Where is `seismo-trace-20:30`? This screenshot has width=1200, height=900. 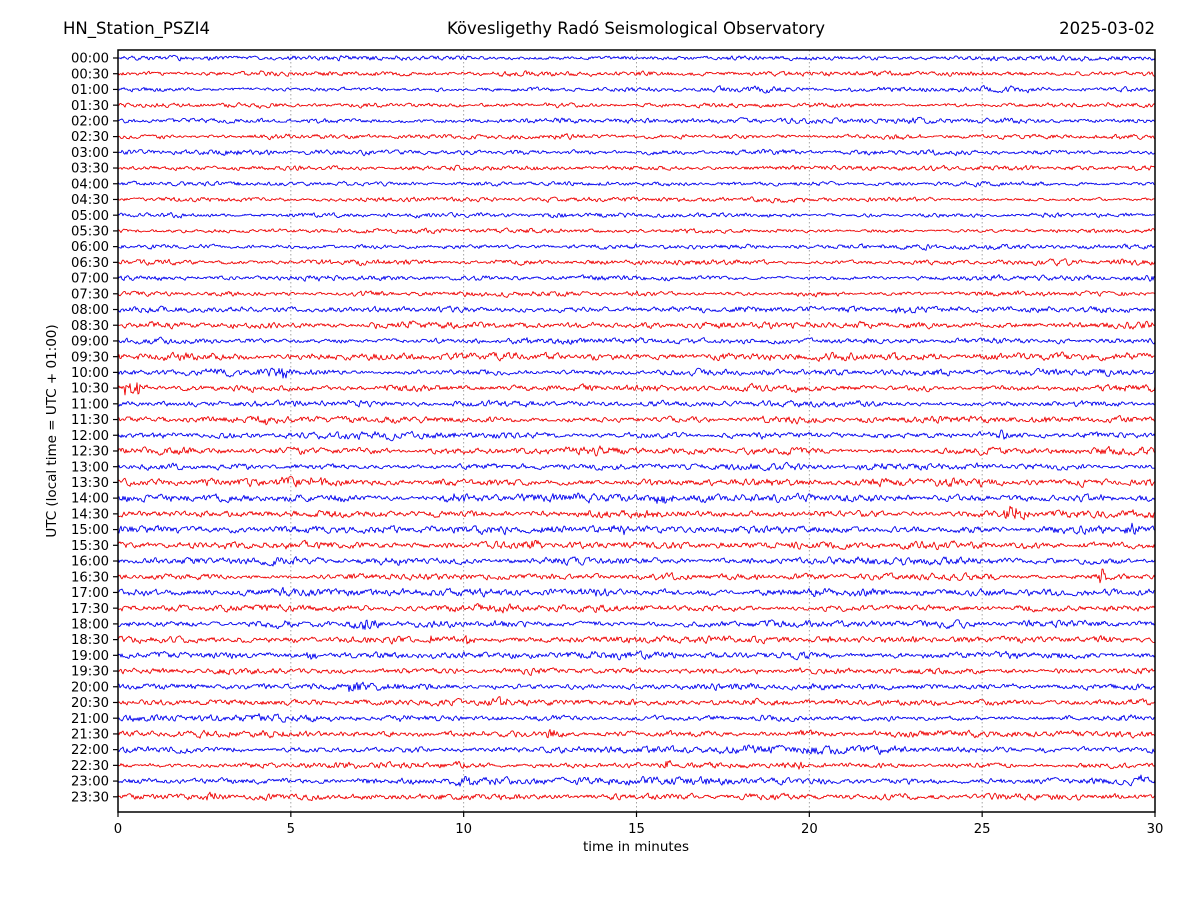
seismo-trace-20:30 is located at coordinates (636, 701).